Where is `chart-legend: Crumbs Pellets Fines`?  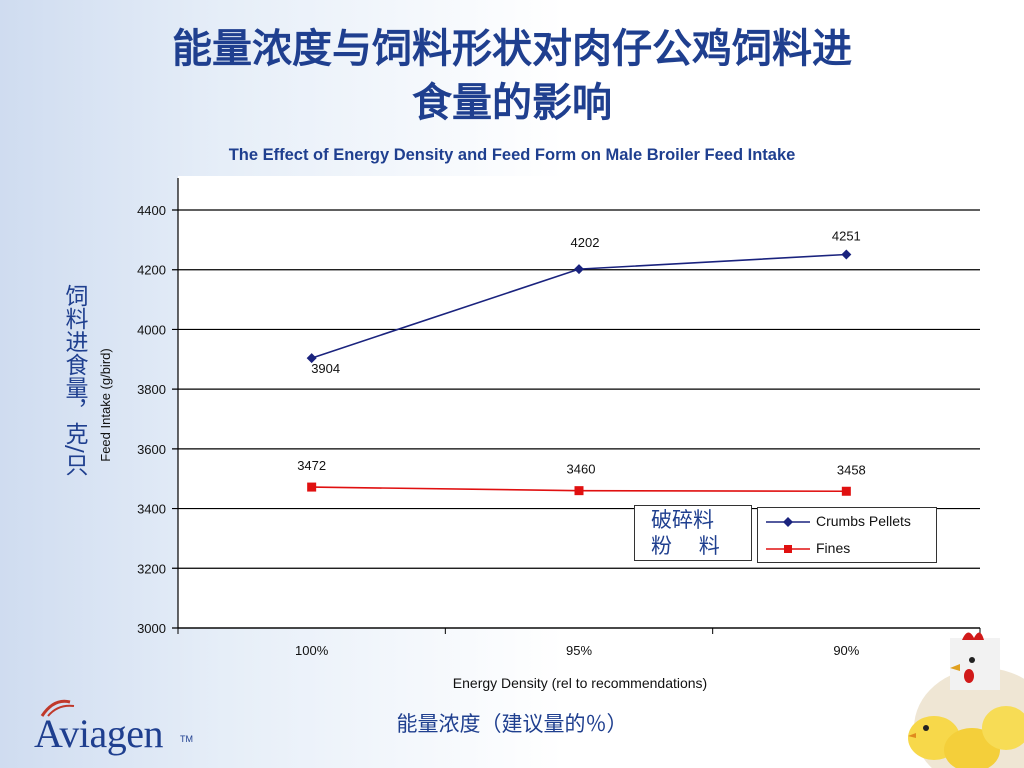 chart-legend: Crumbs Pellets Fines is located at coordinates (847, 535).